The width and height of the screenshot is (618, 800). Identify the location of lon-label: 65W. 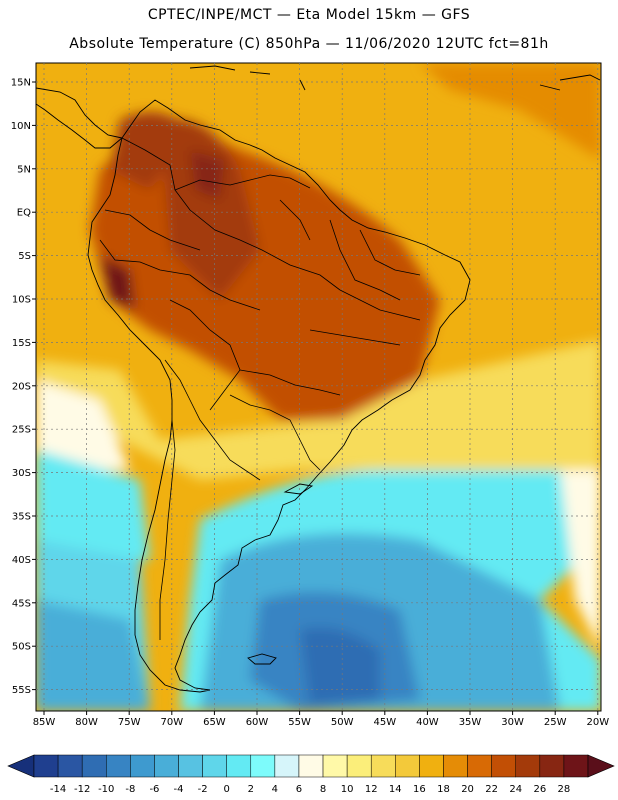
(214, 722).